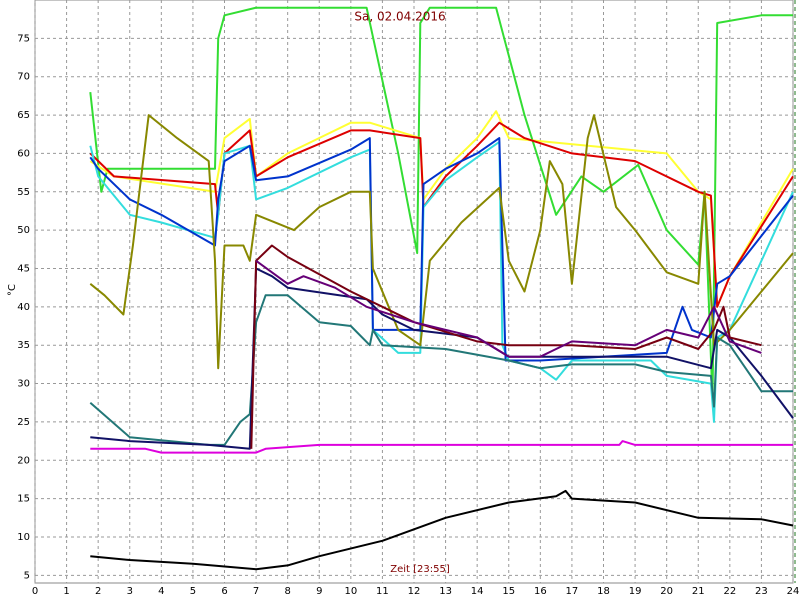  Describe the element at coordinates (23, 345) in the screenshot. I see `y-tick-label: 35` at that location.